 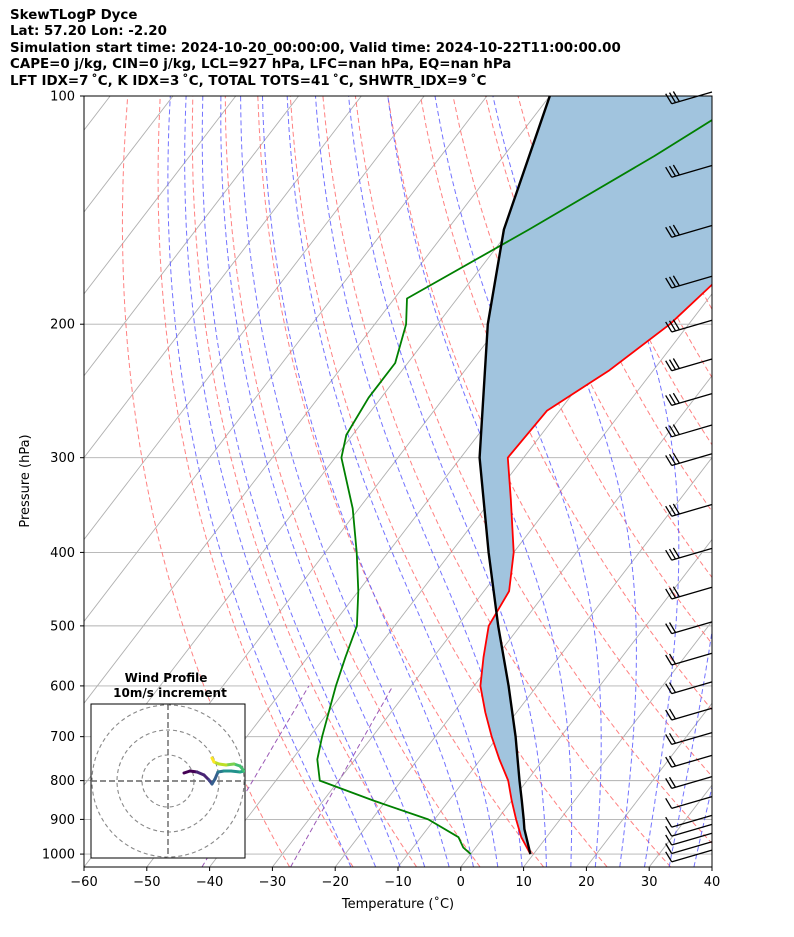 I want to click on x-tick-label: −50, so click(x=146, y=882).